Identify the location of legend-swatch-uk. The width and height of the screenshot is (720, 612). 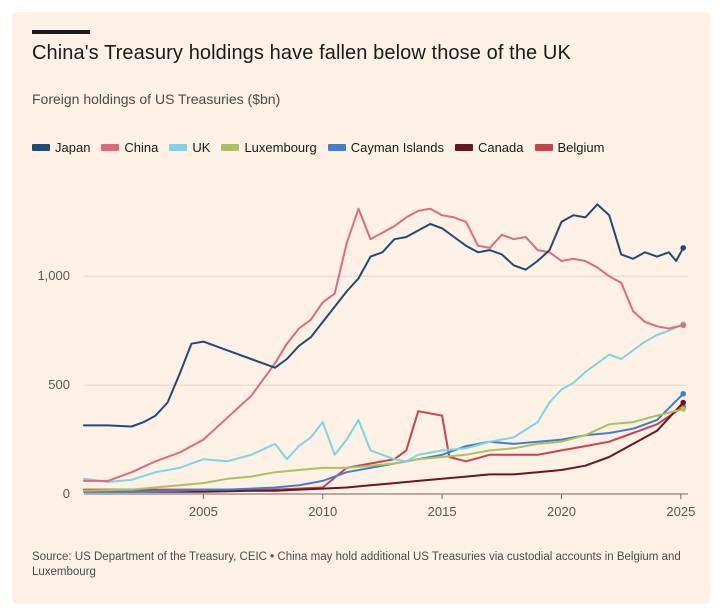
(178, 147).